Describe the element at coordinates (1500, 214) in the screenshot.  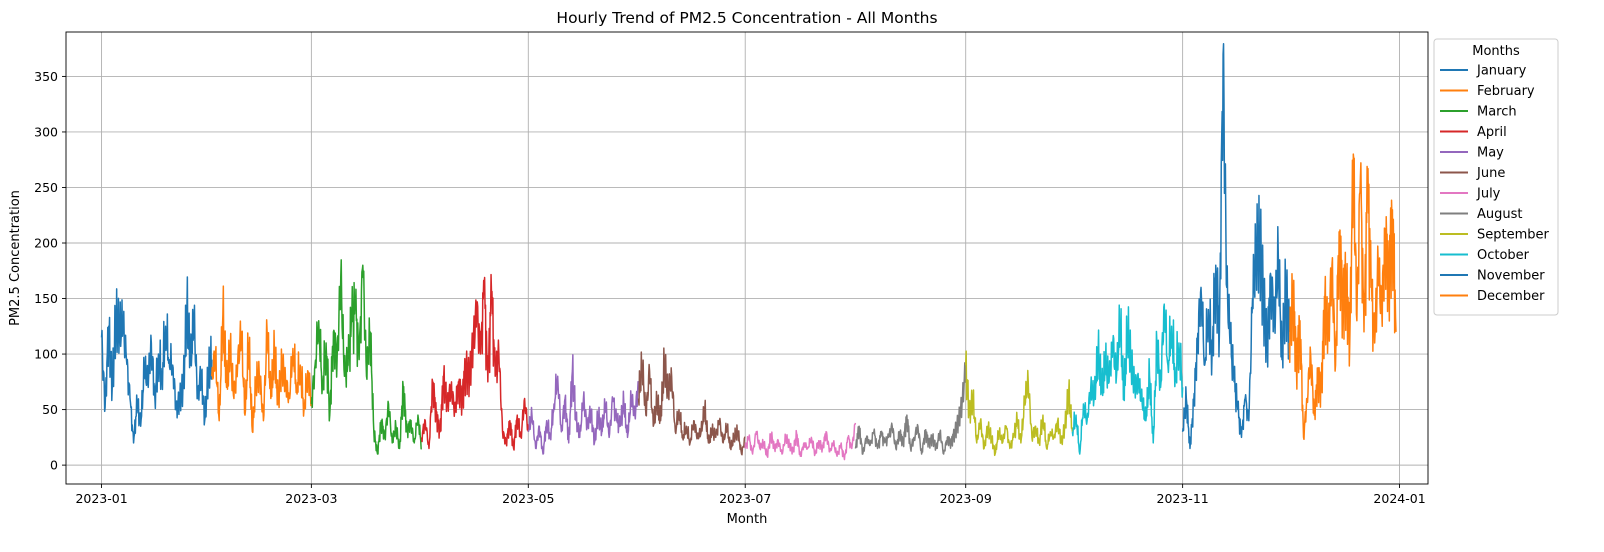
I see `legend-label: August` at that location.